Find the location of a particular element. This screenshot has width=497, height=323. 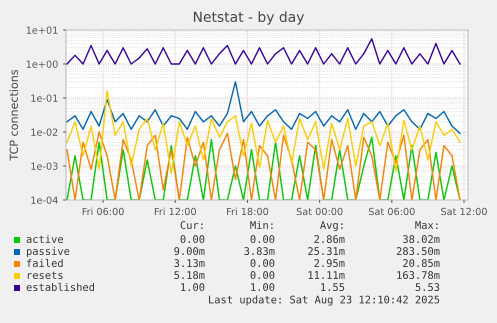

text: Cur: is located at coordinates (191, 225).